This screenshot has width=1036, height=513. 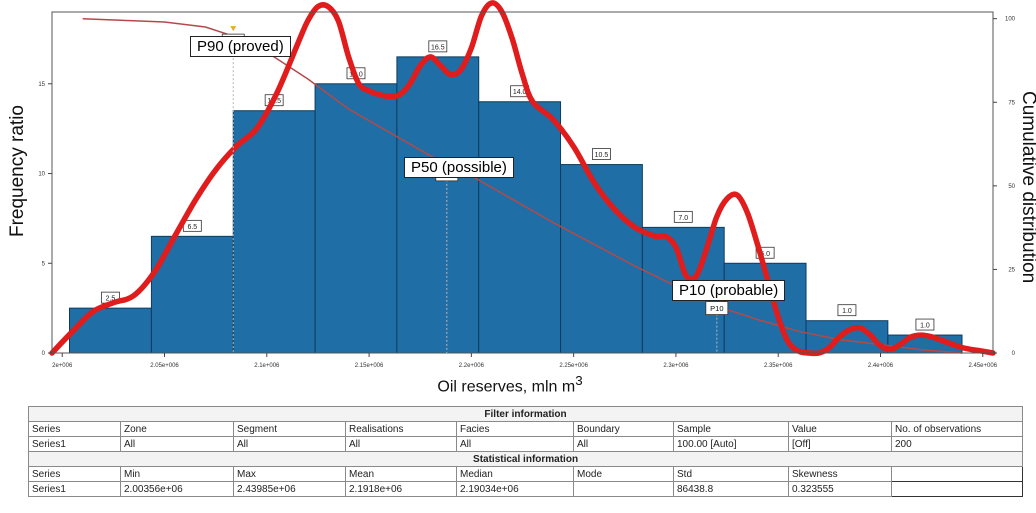 What do you see at coordinates (778, 366) in the screenshot?
I see `x-tick-label: 2.35e+006` at bounding box center [778, 366].